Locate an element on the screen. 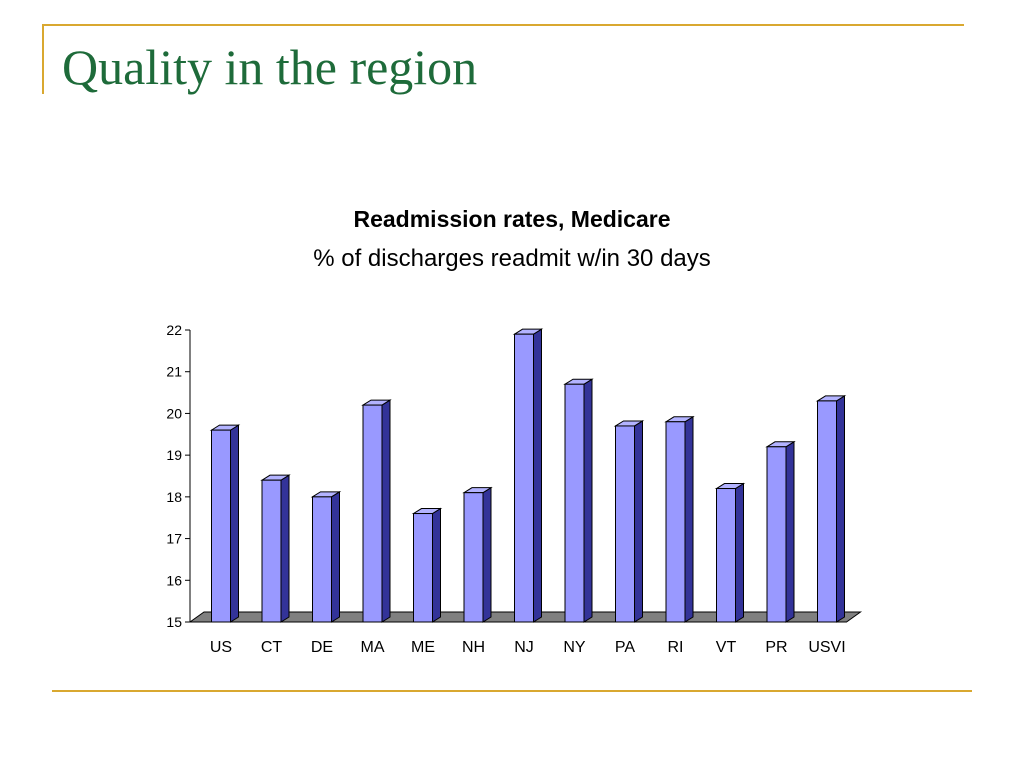 The image size is (1024, 768). x-tick-label: CT is located at coordinates (272, 647).